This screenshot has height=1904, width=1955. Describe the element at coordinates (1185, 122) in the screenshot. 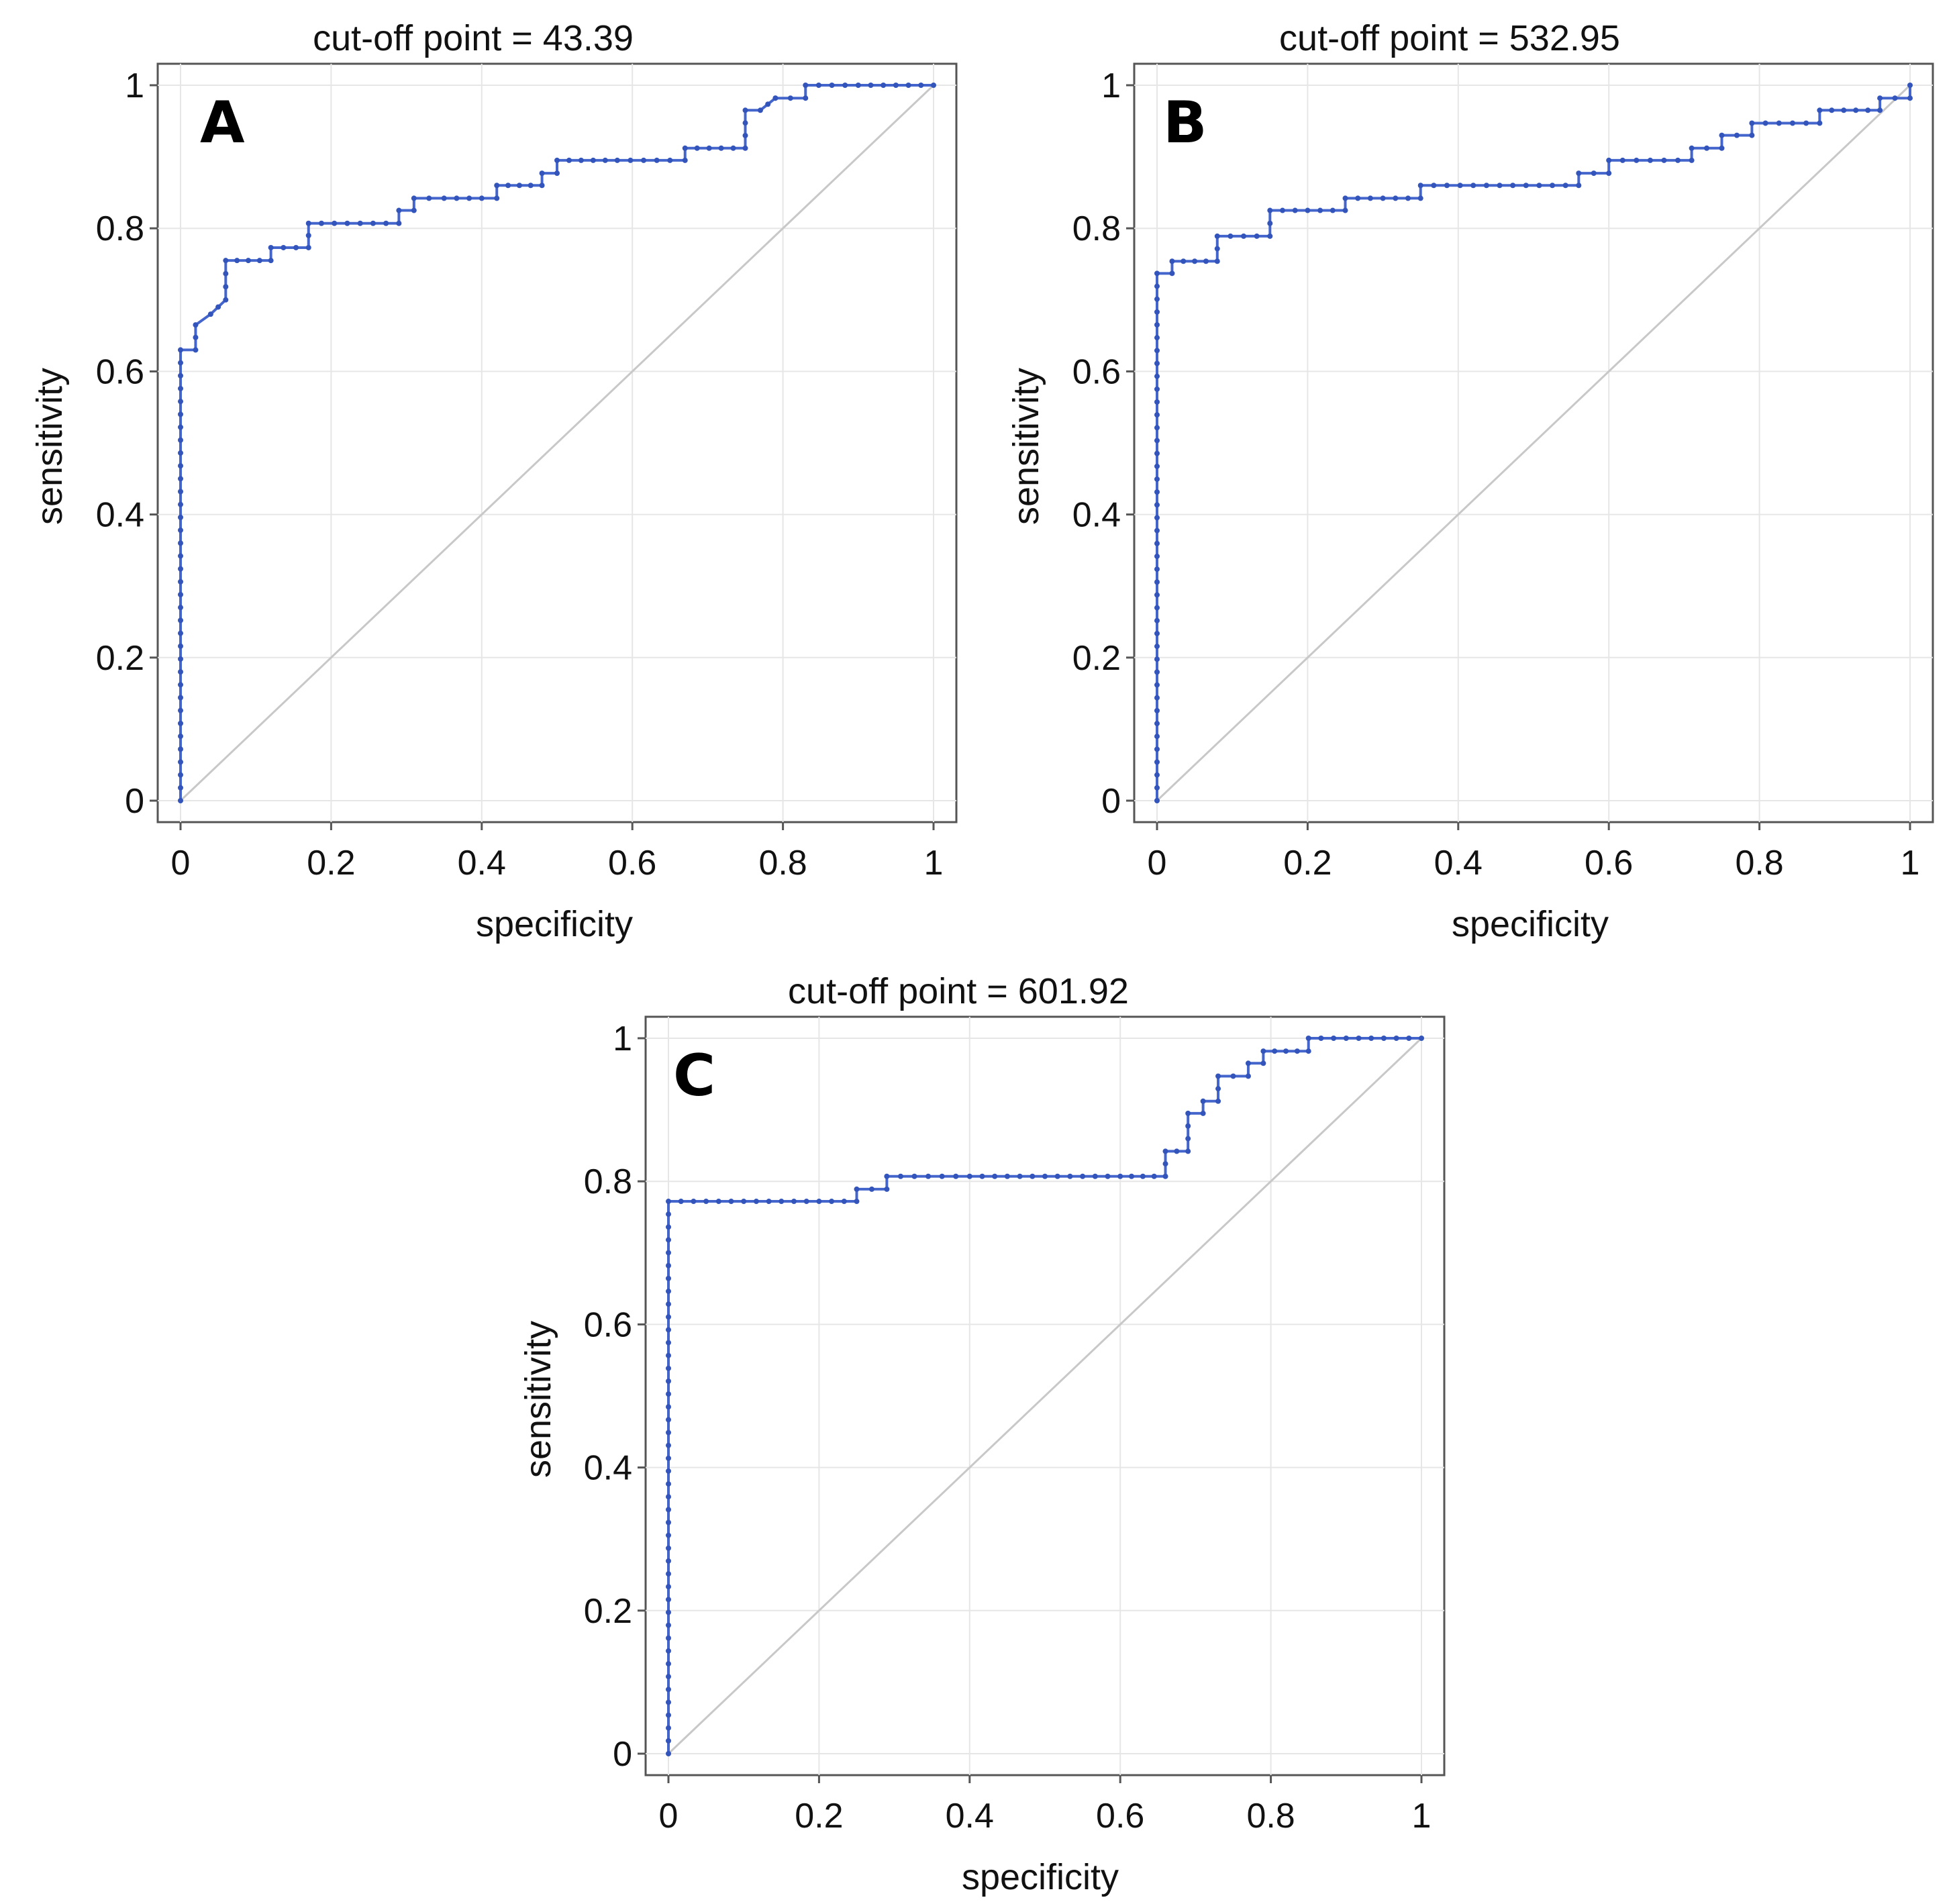

I see `panel-b-letter: B` at that location.